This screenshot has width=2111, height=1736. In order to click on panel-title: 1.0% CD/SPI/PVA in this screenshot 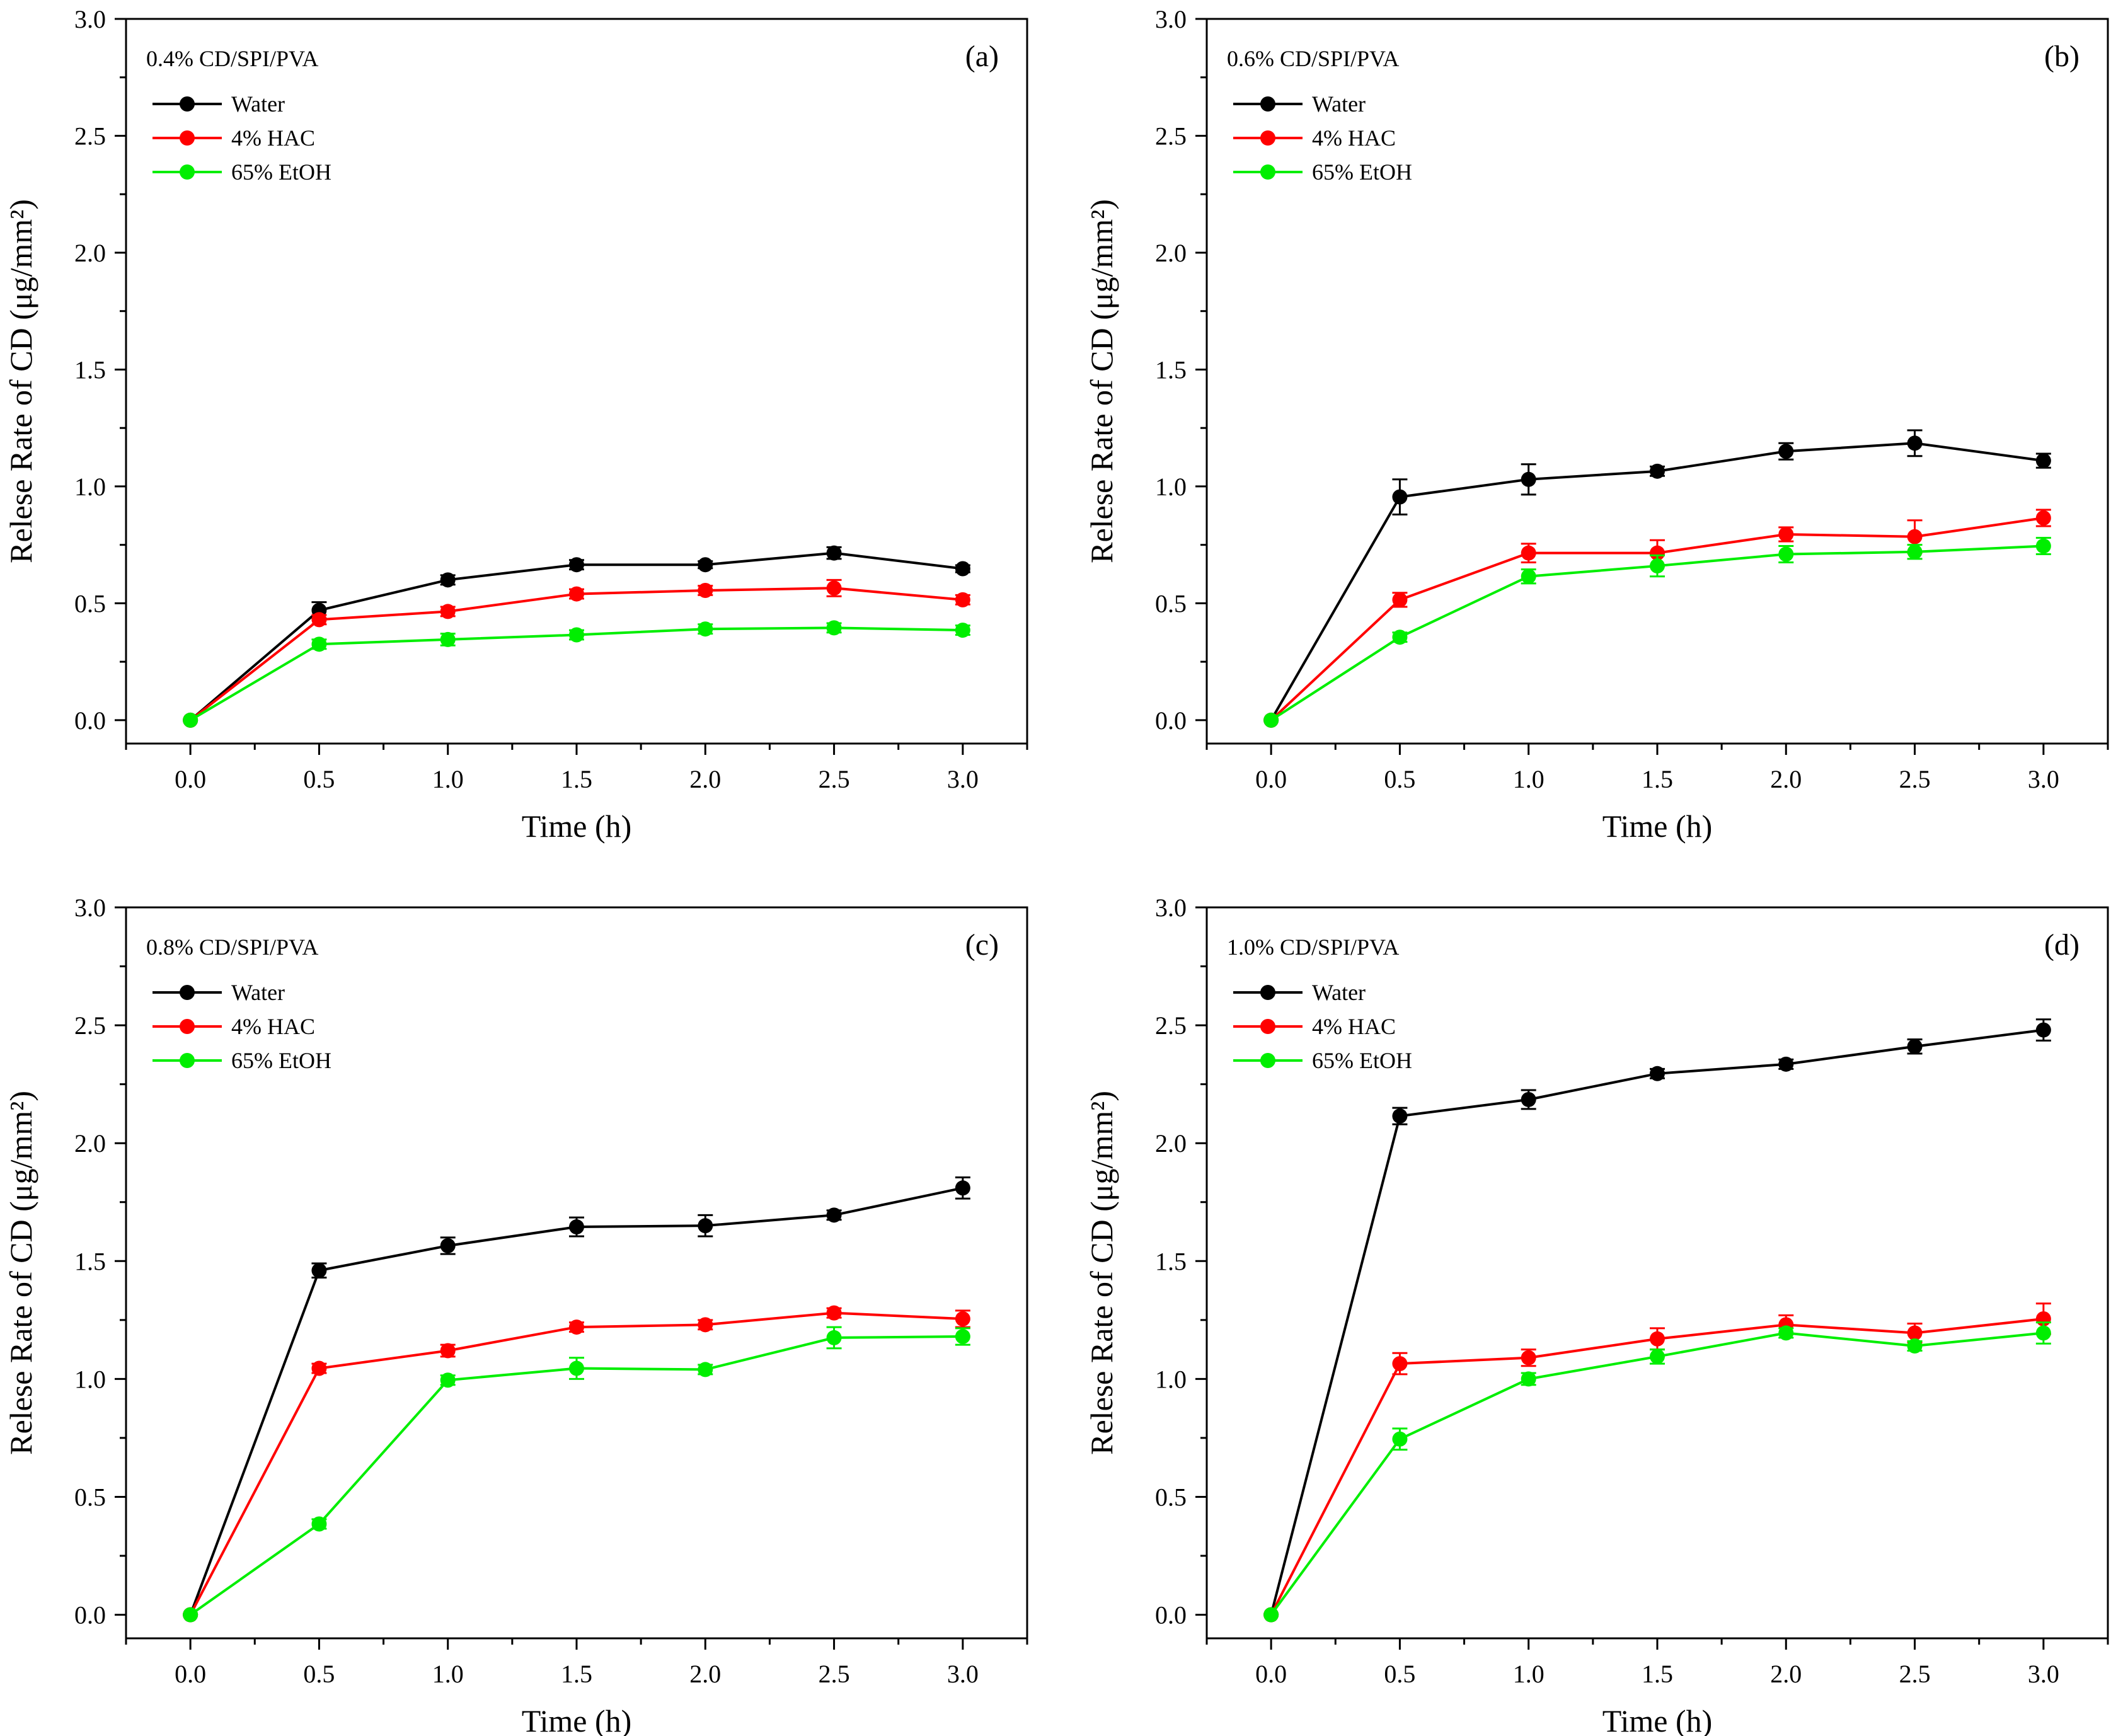, I will do `click(1313, 947)`.